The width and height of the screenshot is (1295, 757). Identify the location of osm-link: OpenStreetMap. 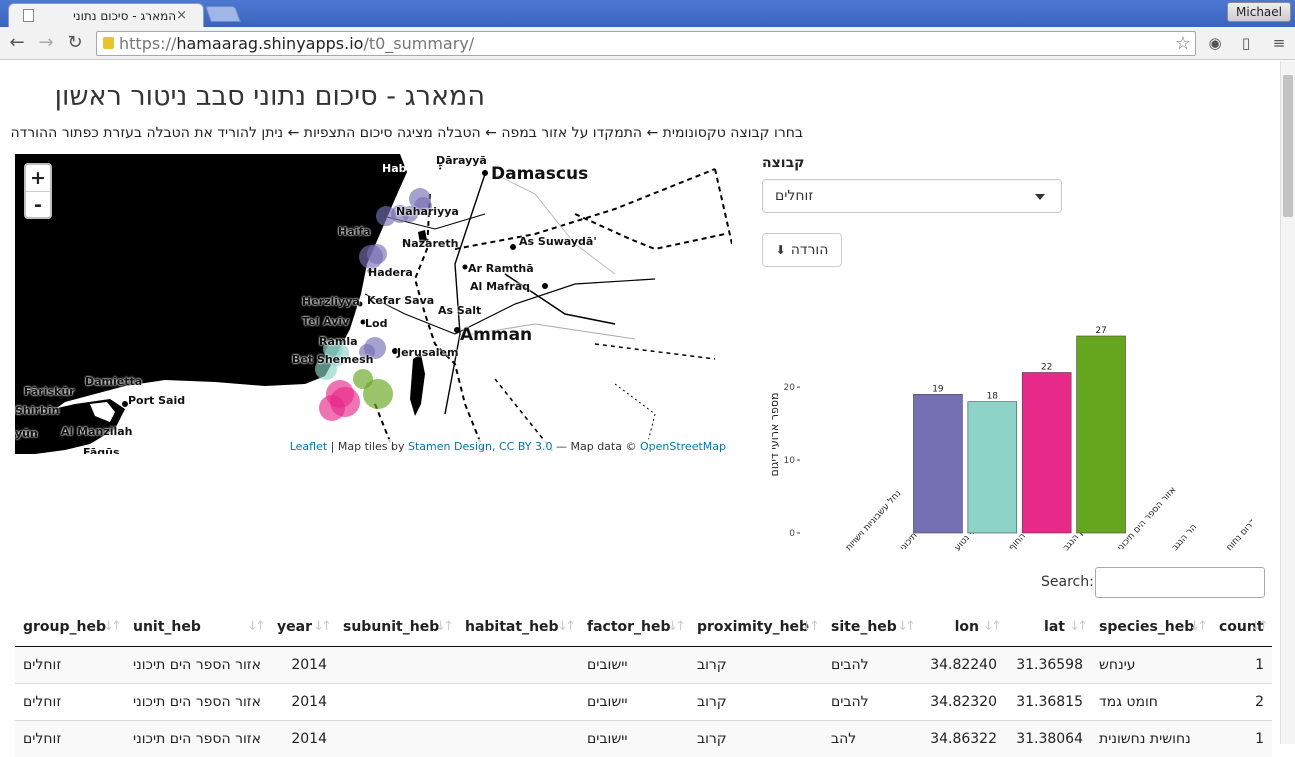
(682, 446).